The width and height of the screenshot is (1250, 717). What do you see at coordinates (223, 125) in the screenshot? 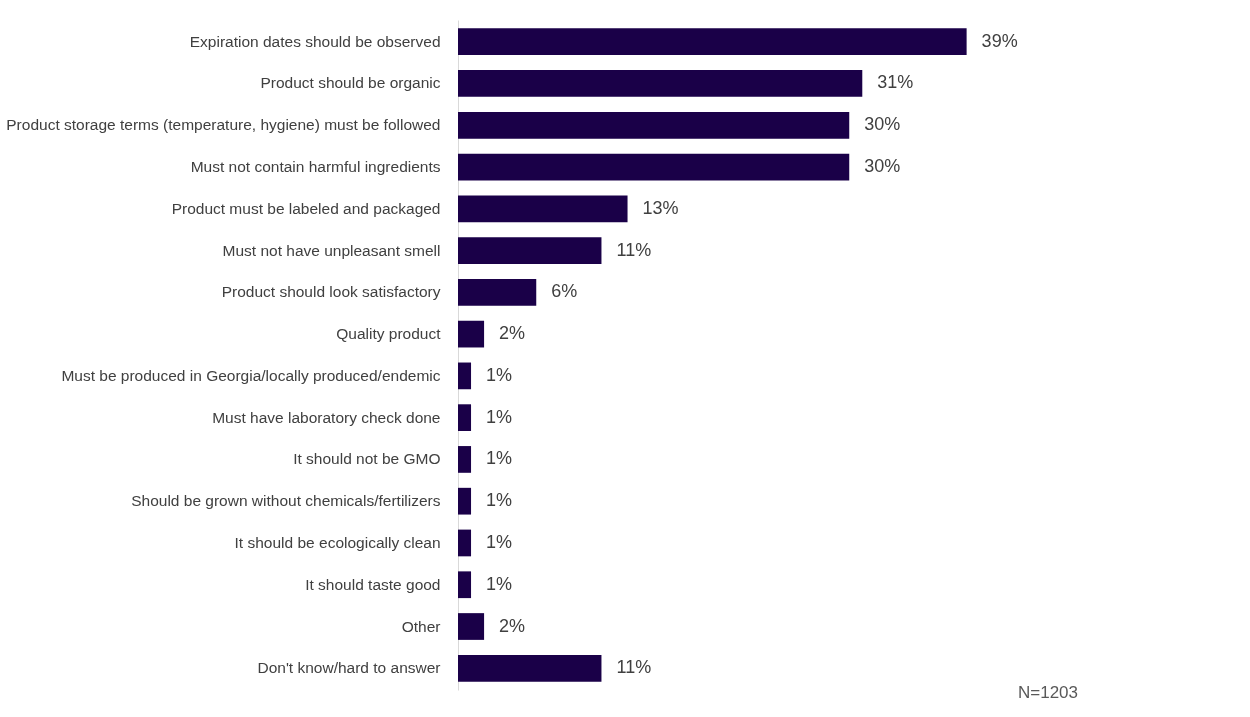
I see `y-tick-label: Product storage terms (temperature, hygiene) must be followed` at bounding box center [223, 125].